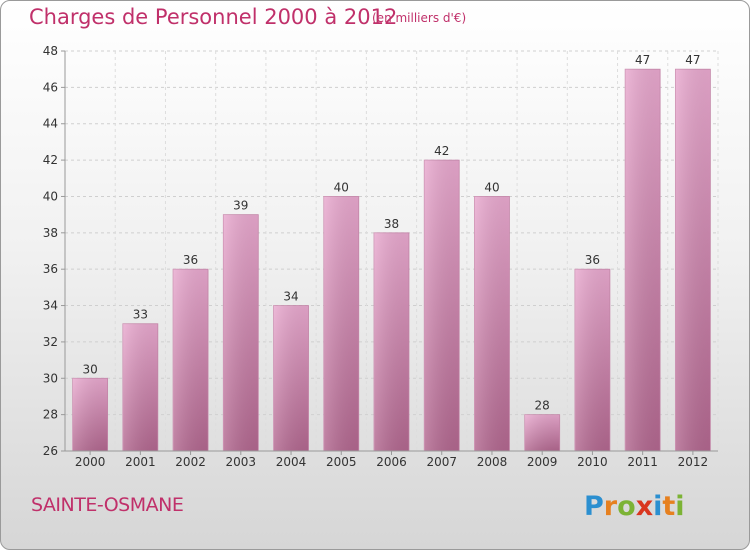 The width and height of the screenshot is (750, 550). What do you see at coordinates (50, 269) in the screenshot?
I see `y-tick-label: 36` at bounding box center [50, 269].